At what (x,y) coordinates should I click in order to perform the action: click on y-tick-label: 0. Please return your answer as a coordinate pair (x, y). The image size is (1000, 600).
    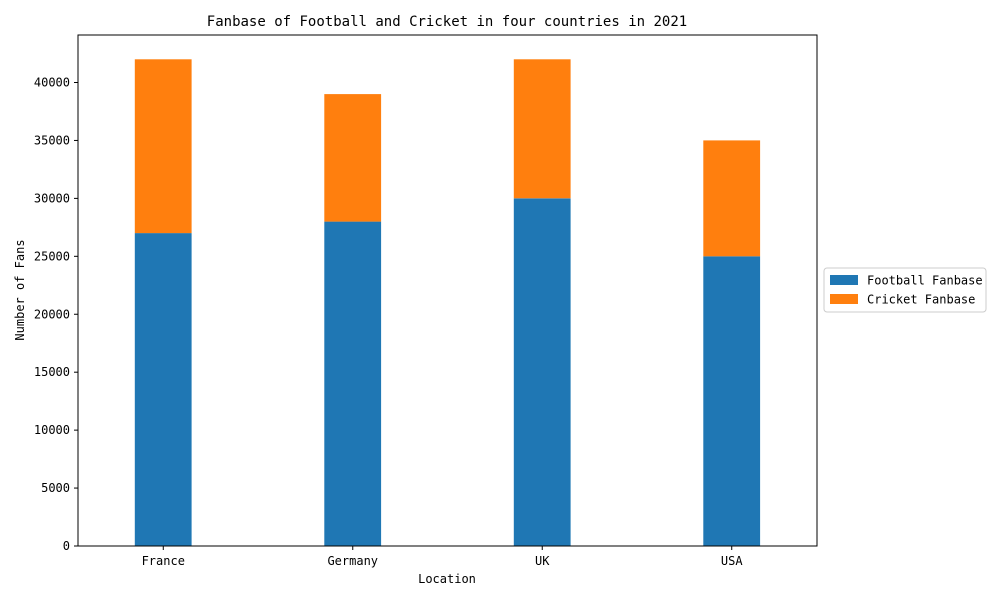
    Looking at the image, I should click on (66, 546).